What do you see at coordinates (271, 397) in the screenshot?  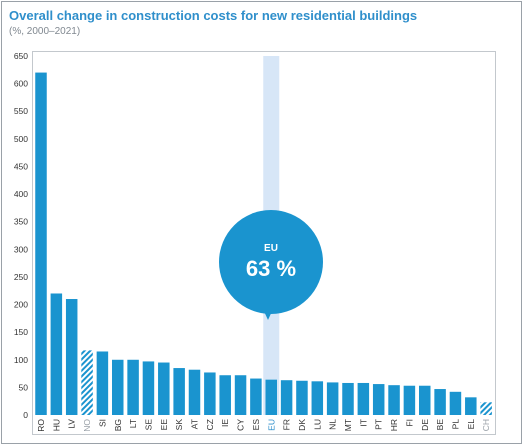 I see `bar-eu` at bounding box center [271, 397].